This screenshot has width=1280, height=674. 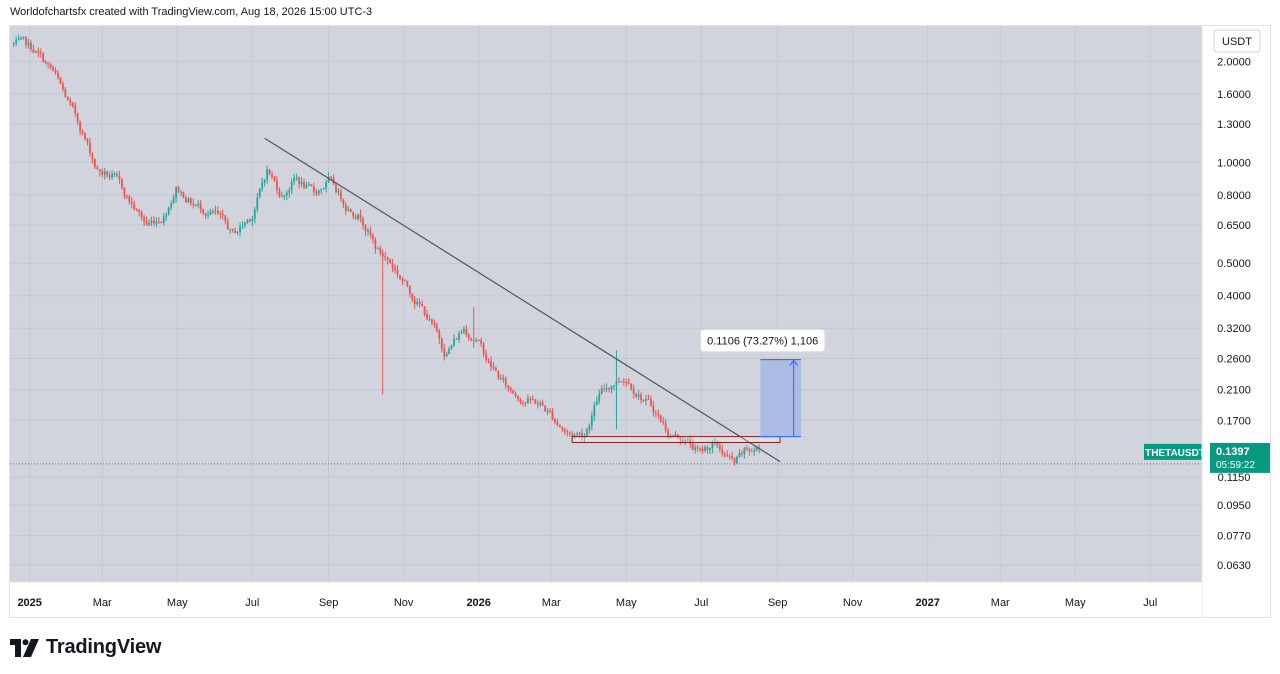 What do you see at coordinates (85, 647) in the screenshot?
I see `tradingview-logo: TradingView` at bounding box center [85, 647].